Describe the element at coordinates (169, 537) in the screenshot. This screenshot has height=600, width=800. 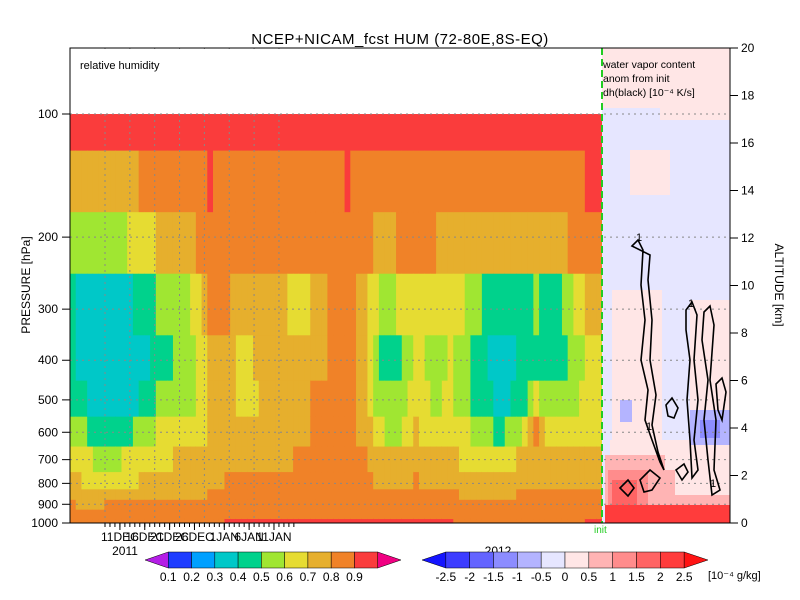
I see `time-tick-label: 21DEC` at that location.